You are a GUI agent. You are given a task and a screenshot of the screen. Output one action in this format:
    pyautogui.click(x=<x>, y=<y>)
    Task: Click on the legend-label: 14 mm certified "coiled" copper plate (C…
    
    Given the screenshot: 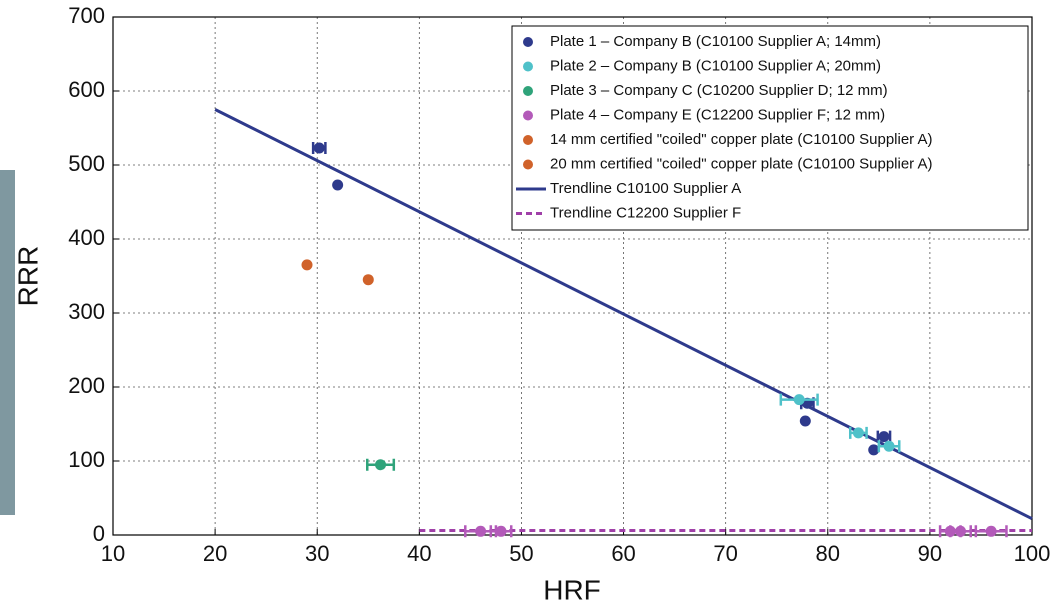 What is the action you would take?
    pyautogui.click(x=741, y=139)
    